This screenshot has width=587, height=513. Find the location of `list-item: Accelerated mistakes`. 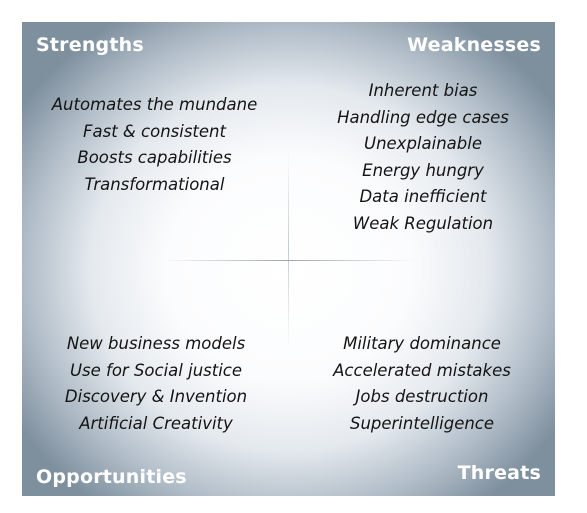

list-item: Accelerated mistakes is located at coordinates (422, 370).